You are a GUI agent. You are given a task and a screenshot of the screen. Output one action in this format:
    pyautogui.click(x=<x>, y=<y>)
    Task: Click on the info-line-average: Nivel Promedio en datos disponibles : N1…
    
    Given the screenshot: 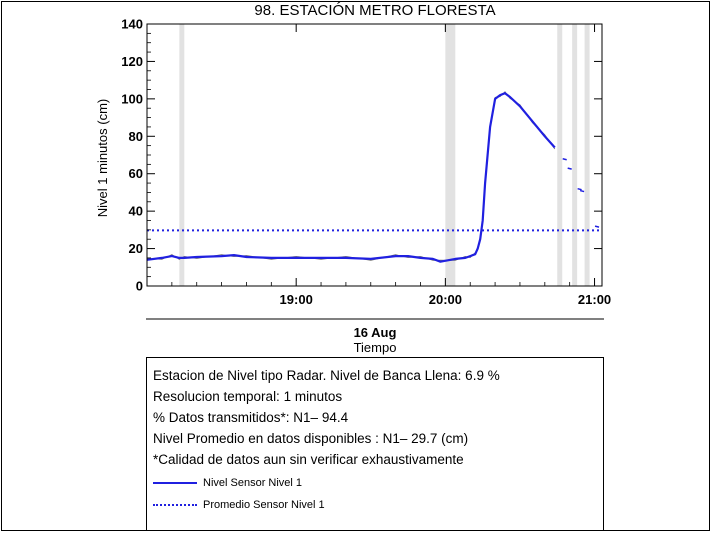 What is the action you would take?
    pyautogui.click(x=311, y=438)
    